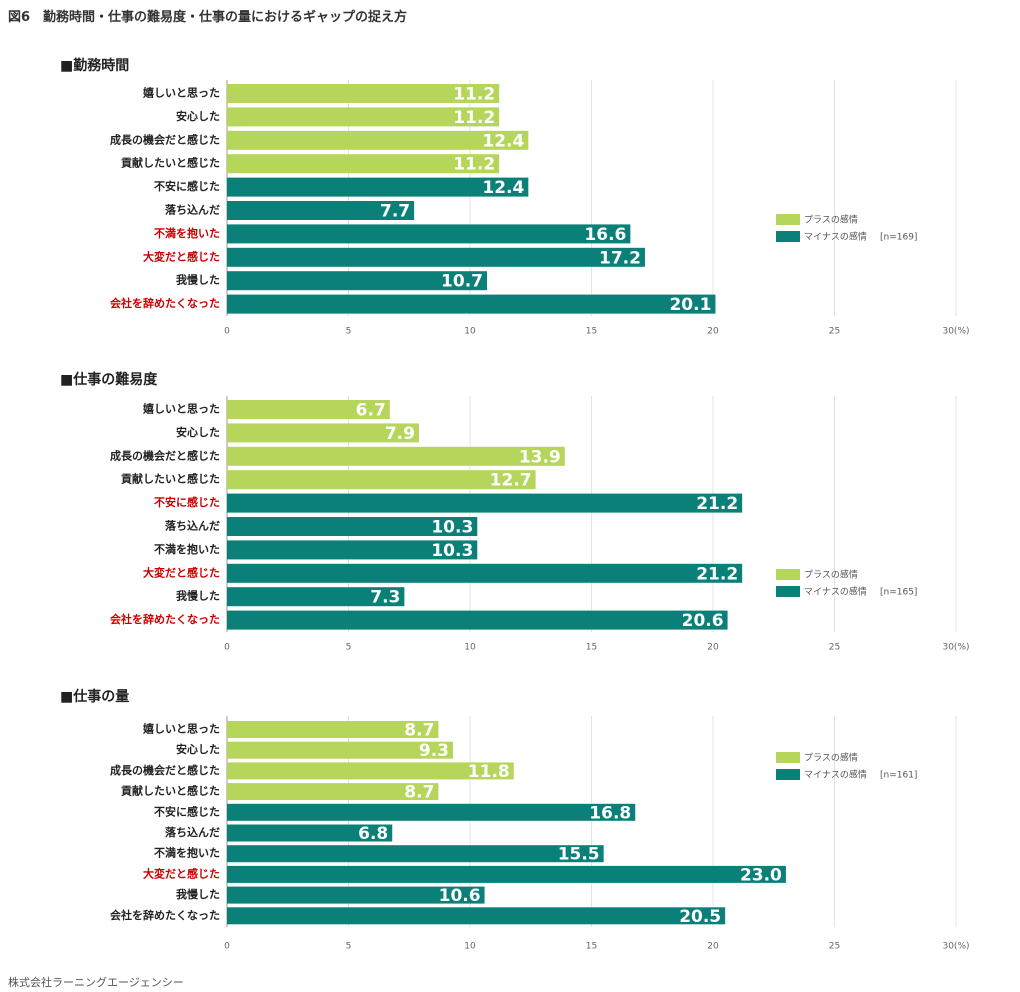 This screenshot has height=992, width=1020. I want to click on value-label: 20.6, so click(703, 621).